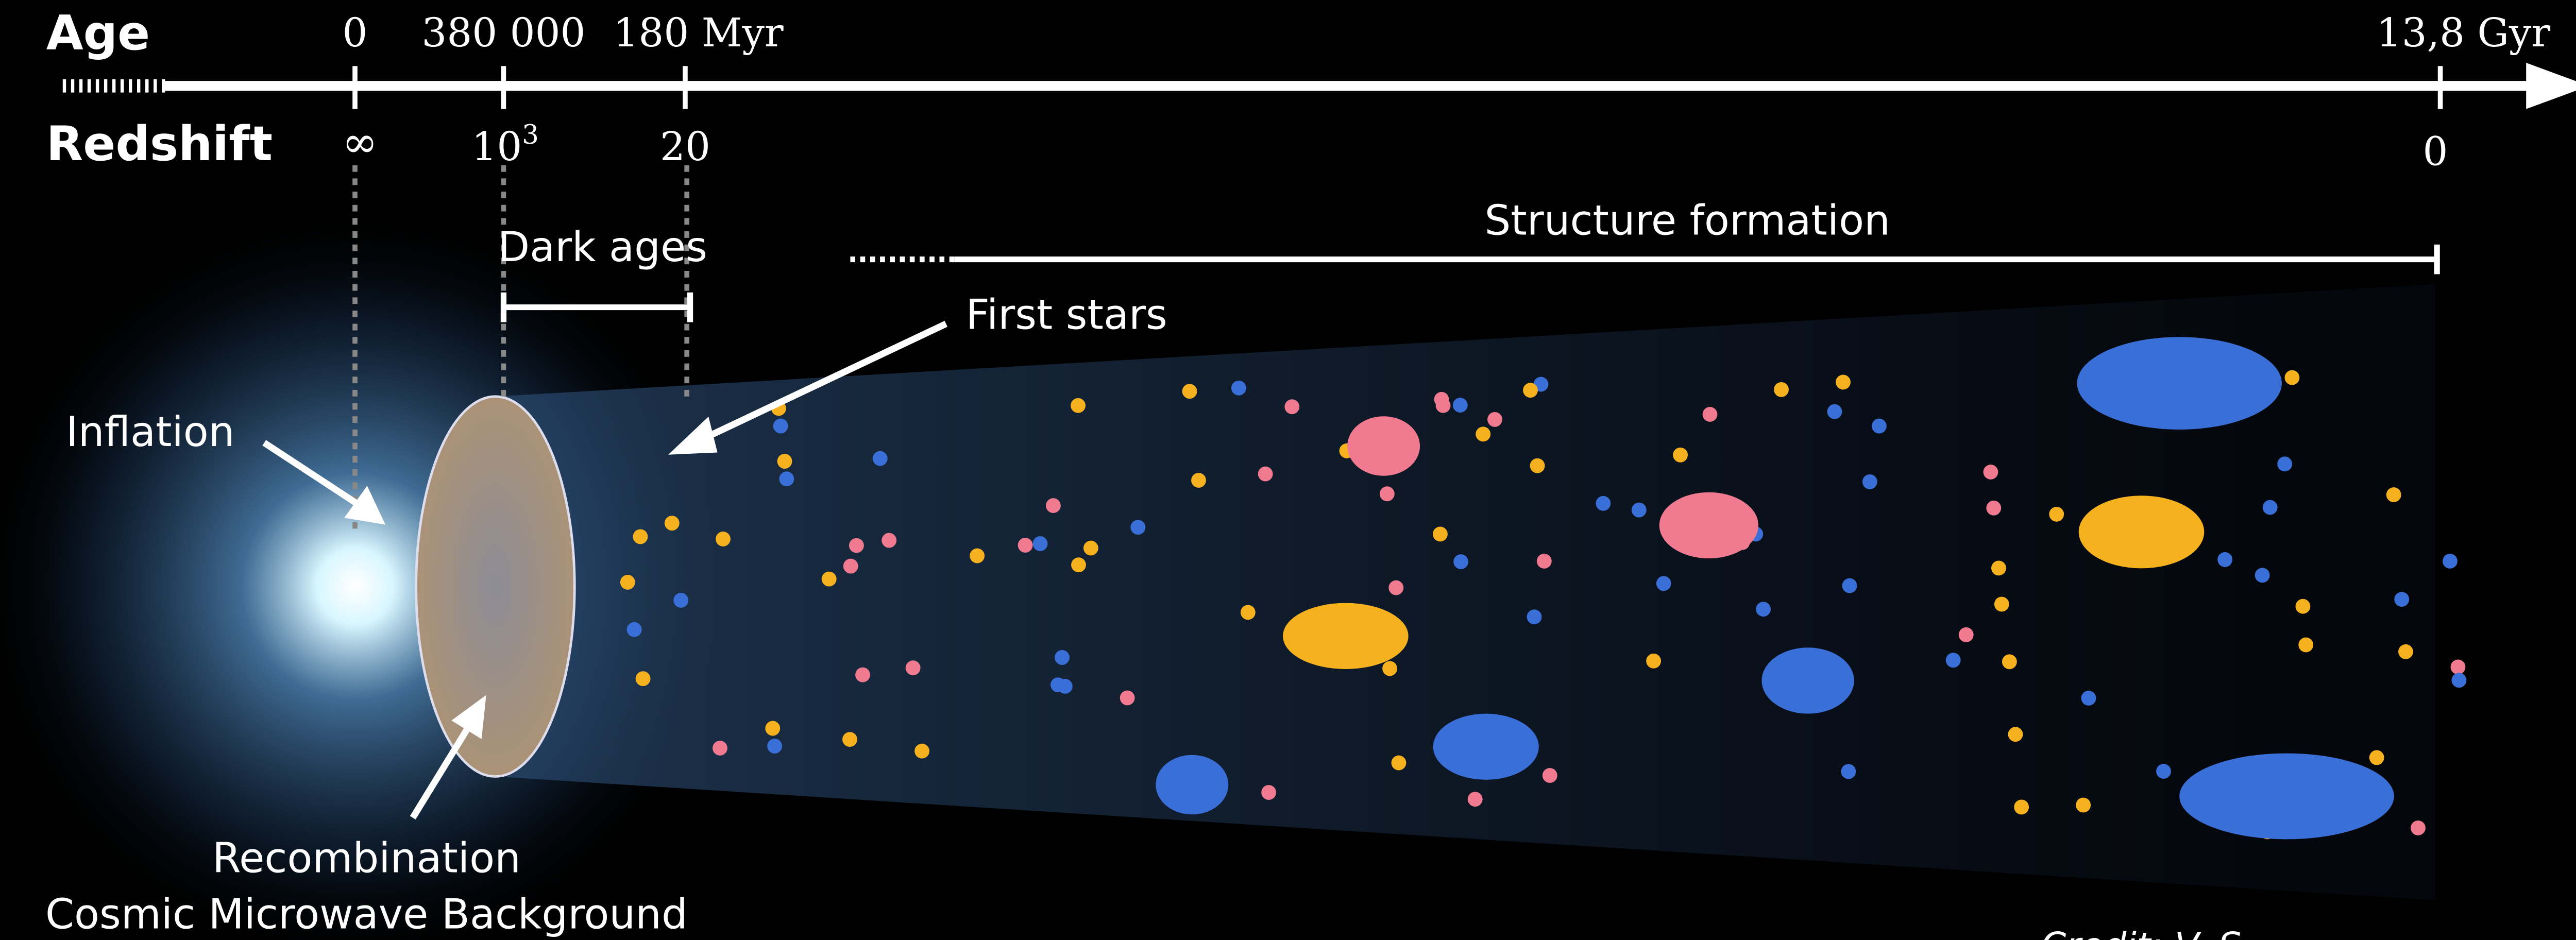 The image size is (2576, 940). What do you see at coordinates (503, 33) in the screenshot?
I see `age-tick-label: 380 000` at bounding box center [503, 33].